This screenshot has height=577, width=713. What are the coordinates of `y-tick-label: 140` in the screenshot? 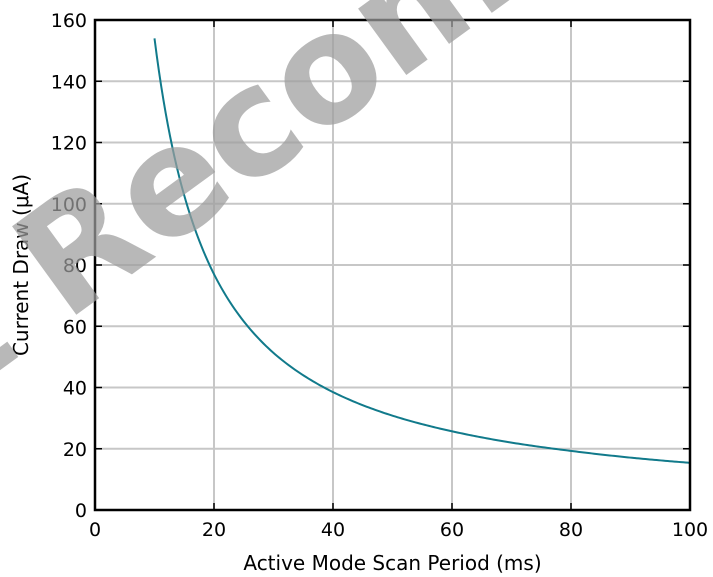 It's located at (69, 82).